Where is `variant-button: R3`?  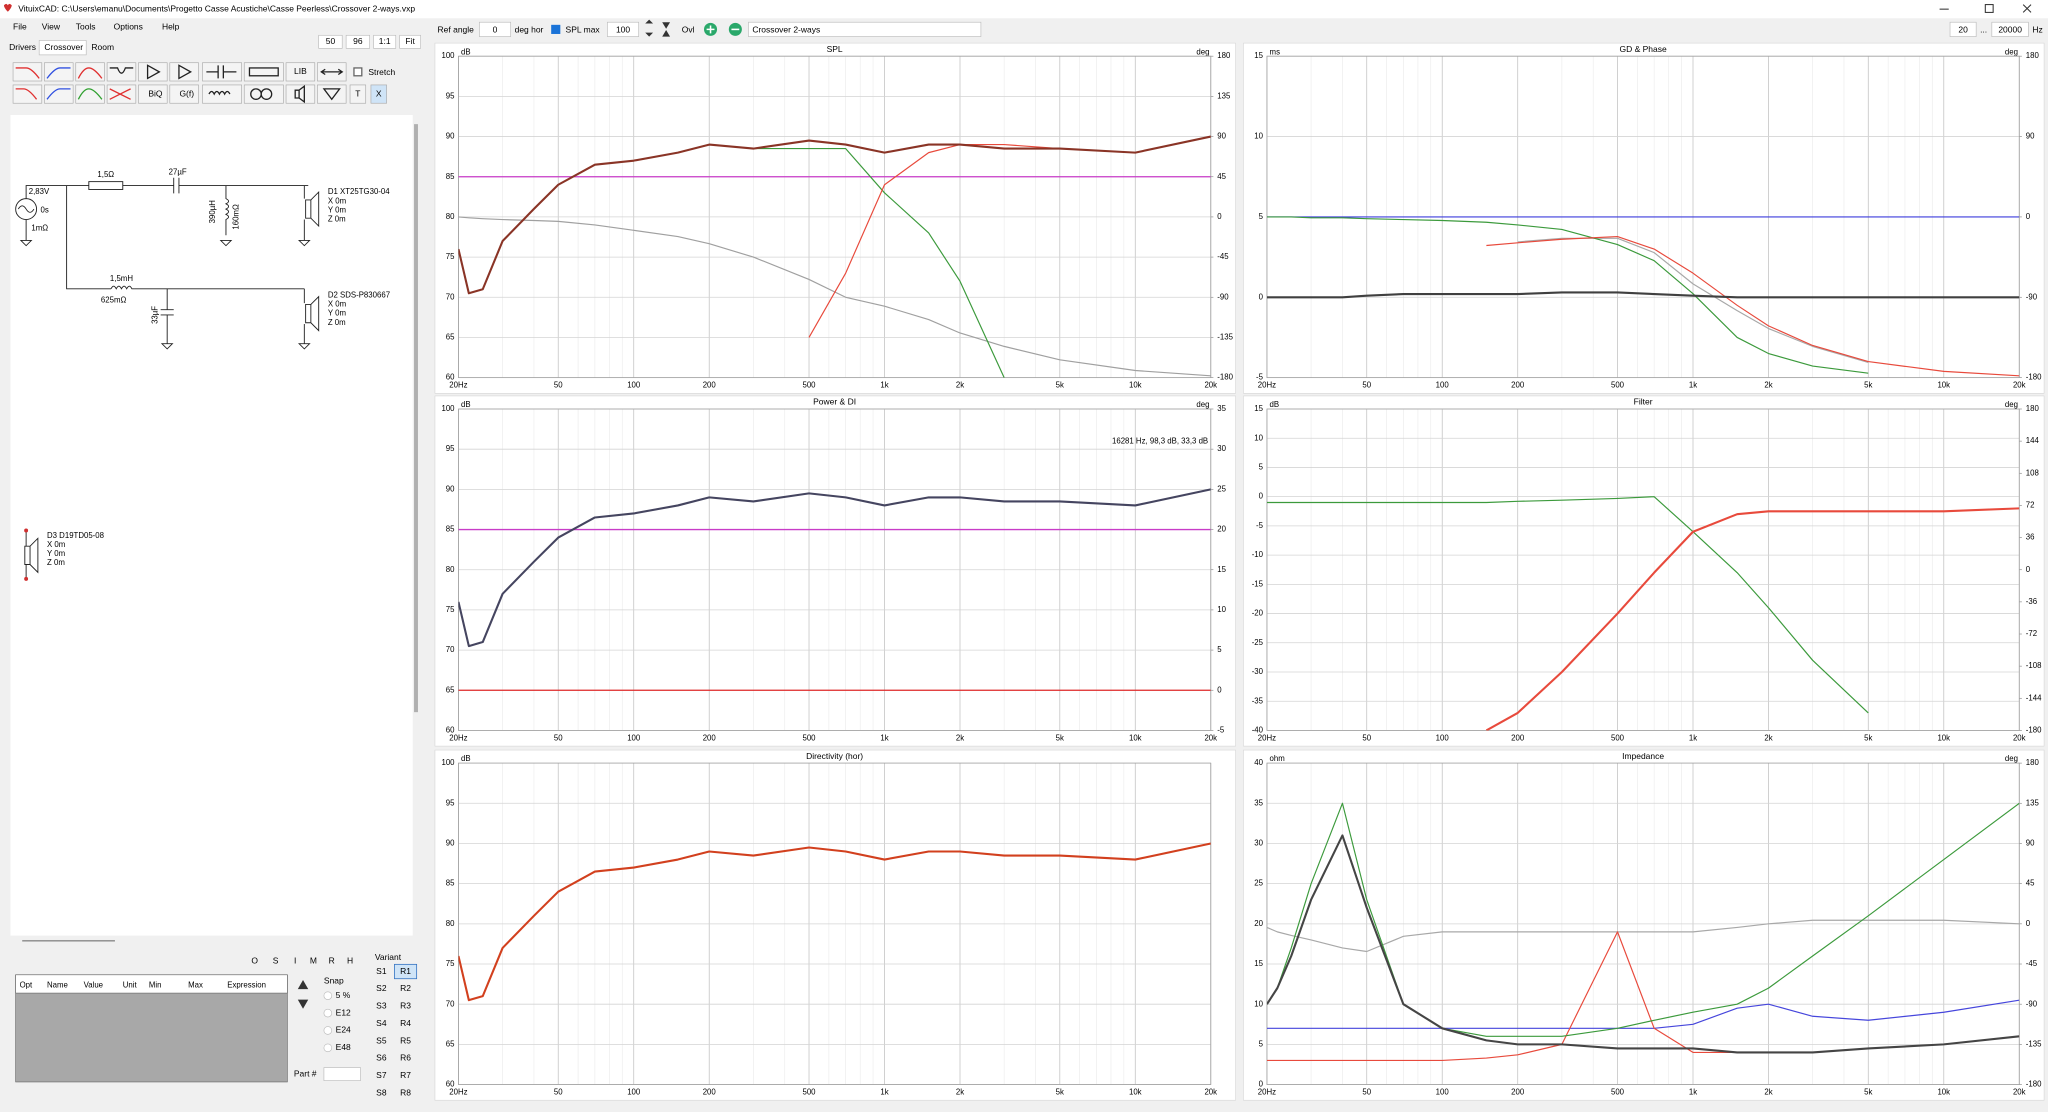 variant-button: R3 is located at coordinates (405, 1006).